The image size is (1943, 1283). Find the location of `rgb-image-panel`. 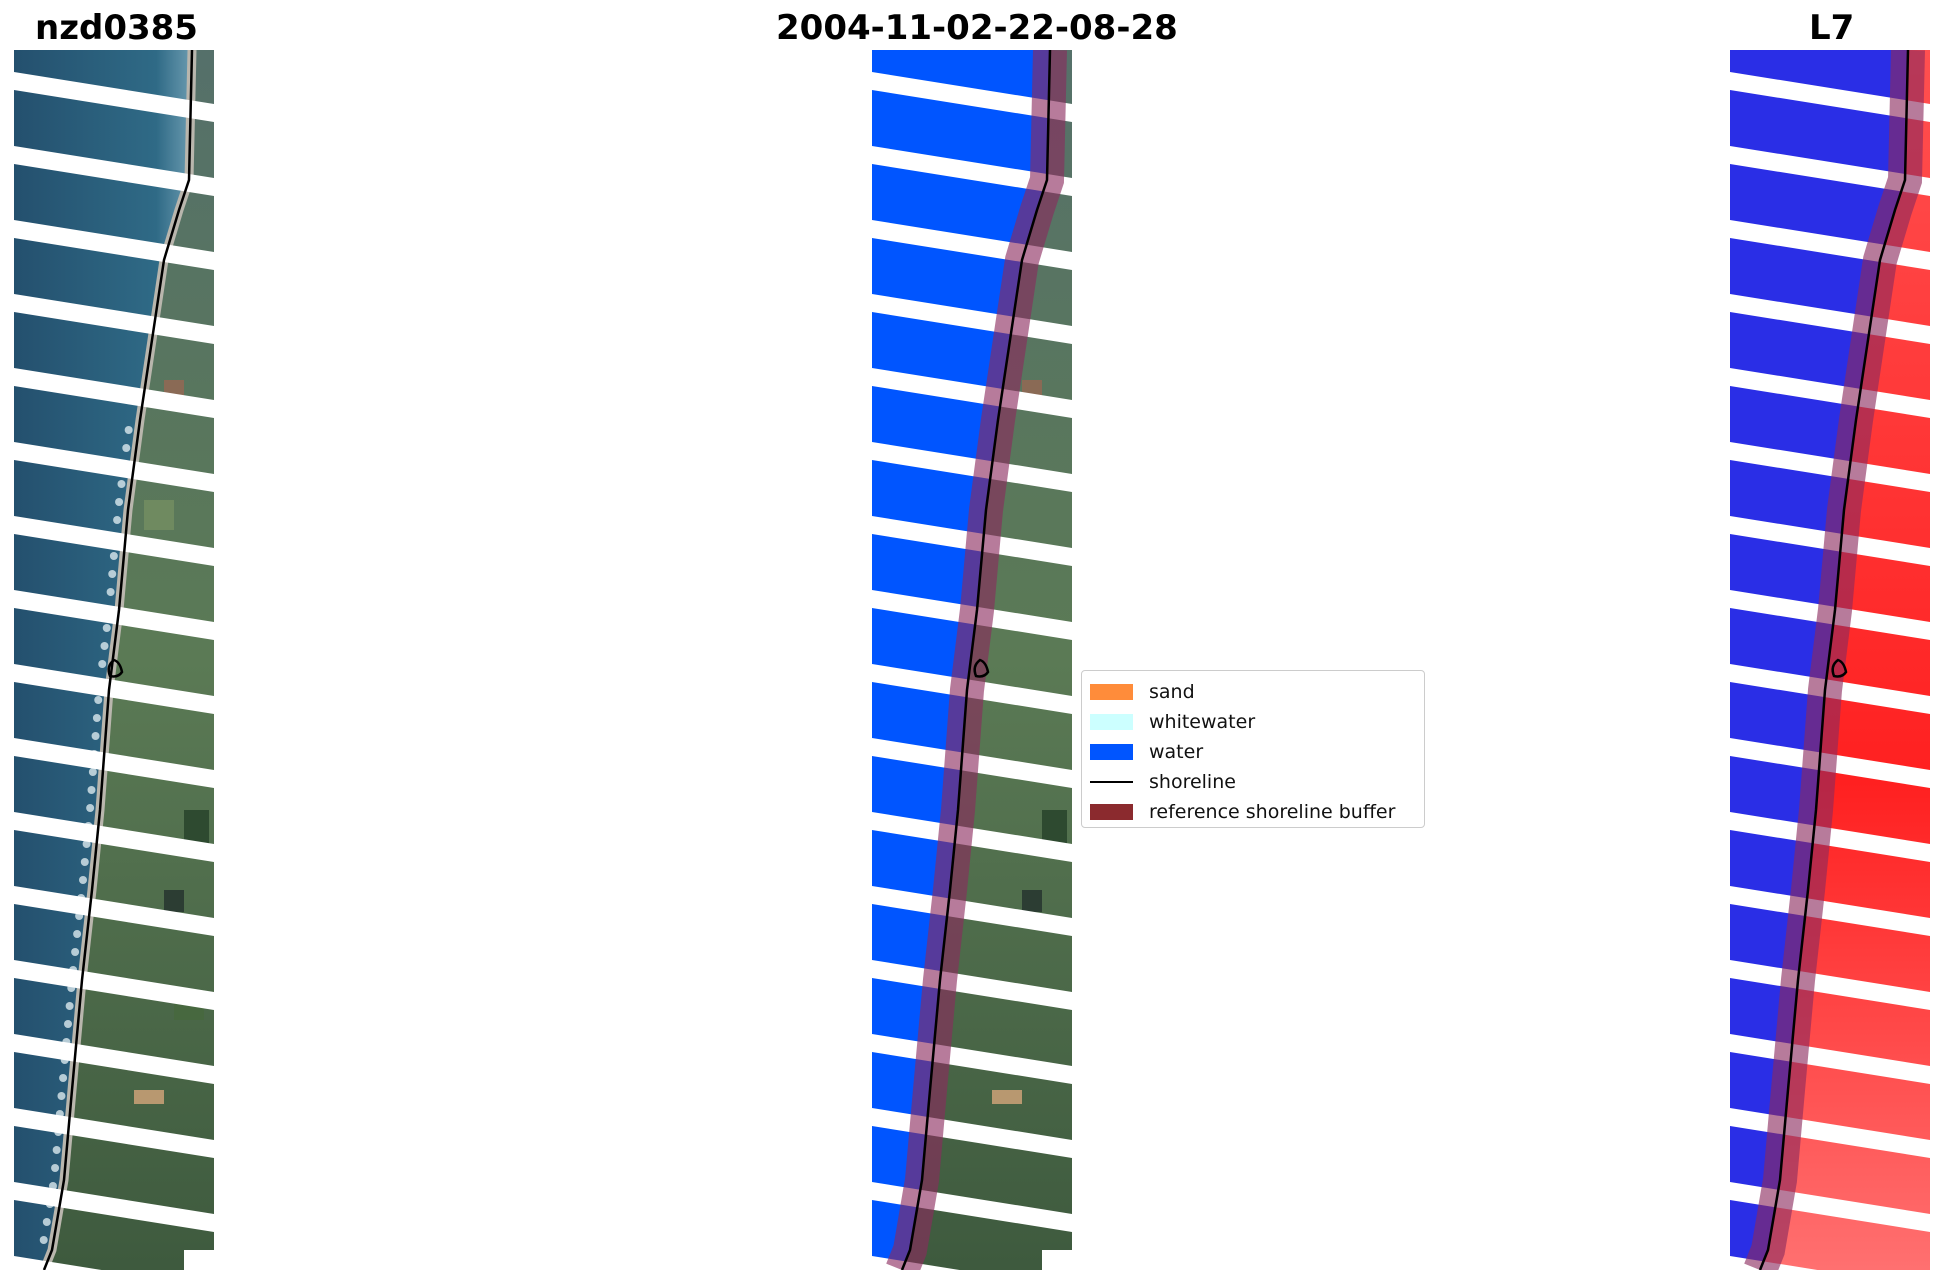

rgb-image-panel is located at coordinates (114, 660).